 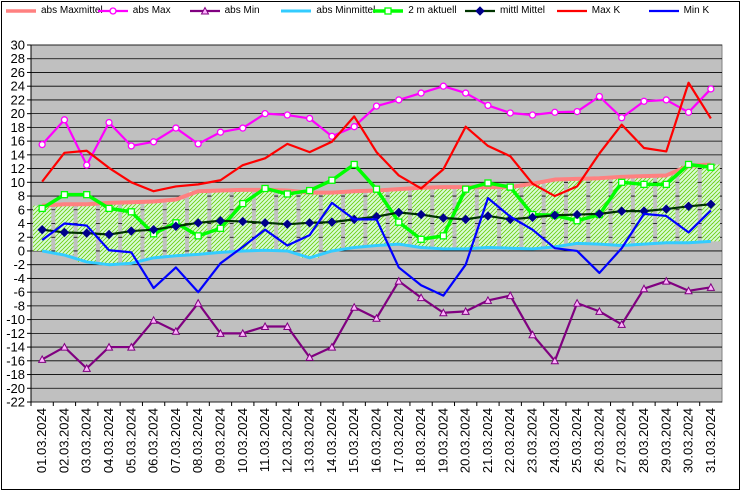 What do you see at coordinates (197, 440) in the screenshot?
I see `x-tick-label: 08.03.2024` at bounding box center [197, 440].